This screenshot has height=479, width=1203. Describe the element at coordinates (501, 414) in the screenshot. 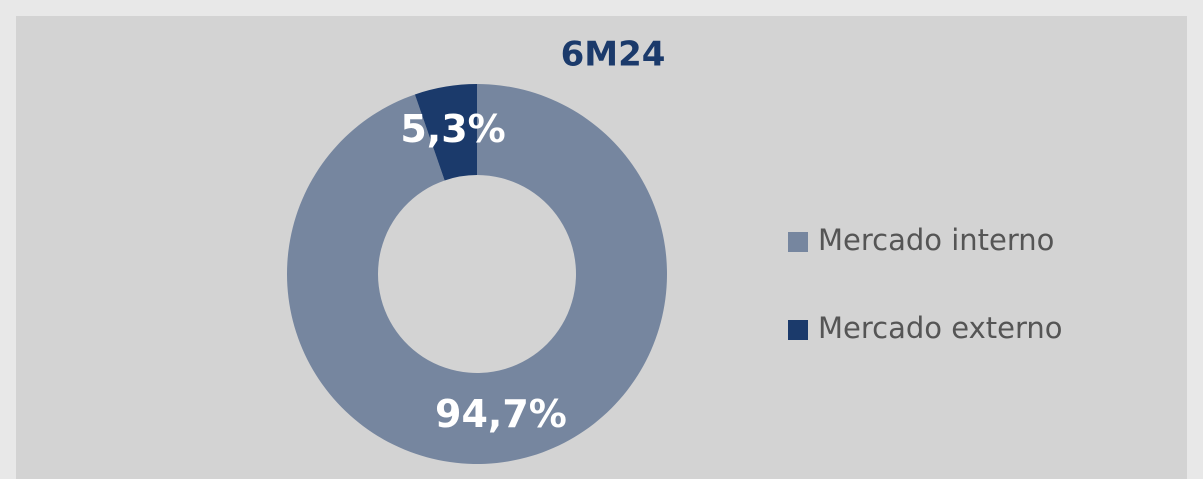

I see `data-label: 94,7%` at that location.